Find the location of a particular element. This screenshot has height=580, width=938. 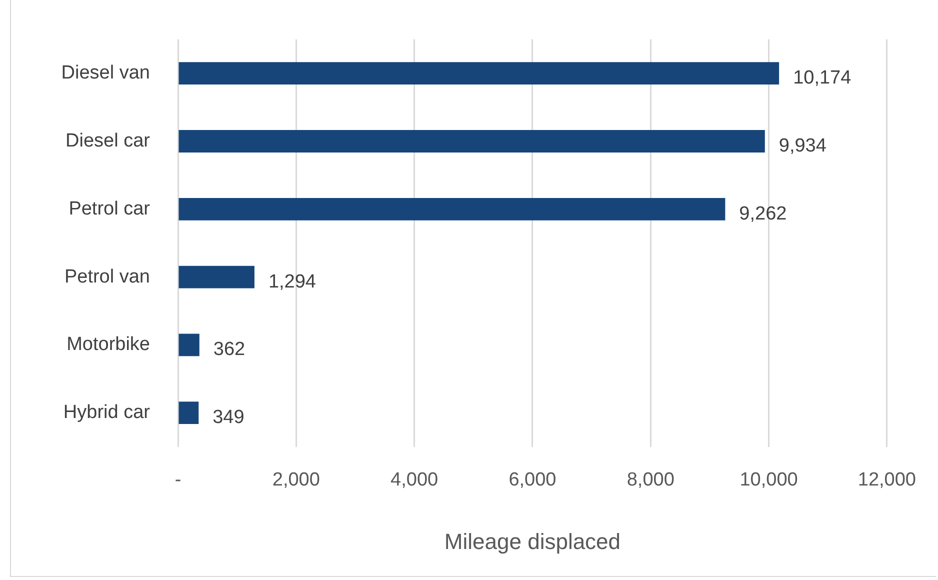

x-tick-label: - is located at coordinates (178, 479).